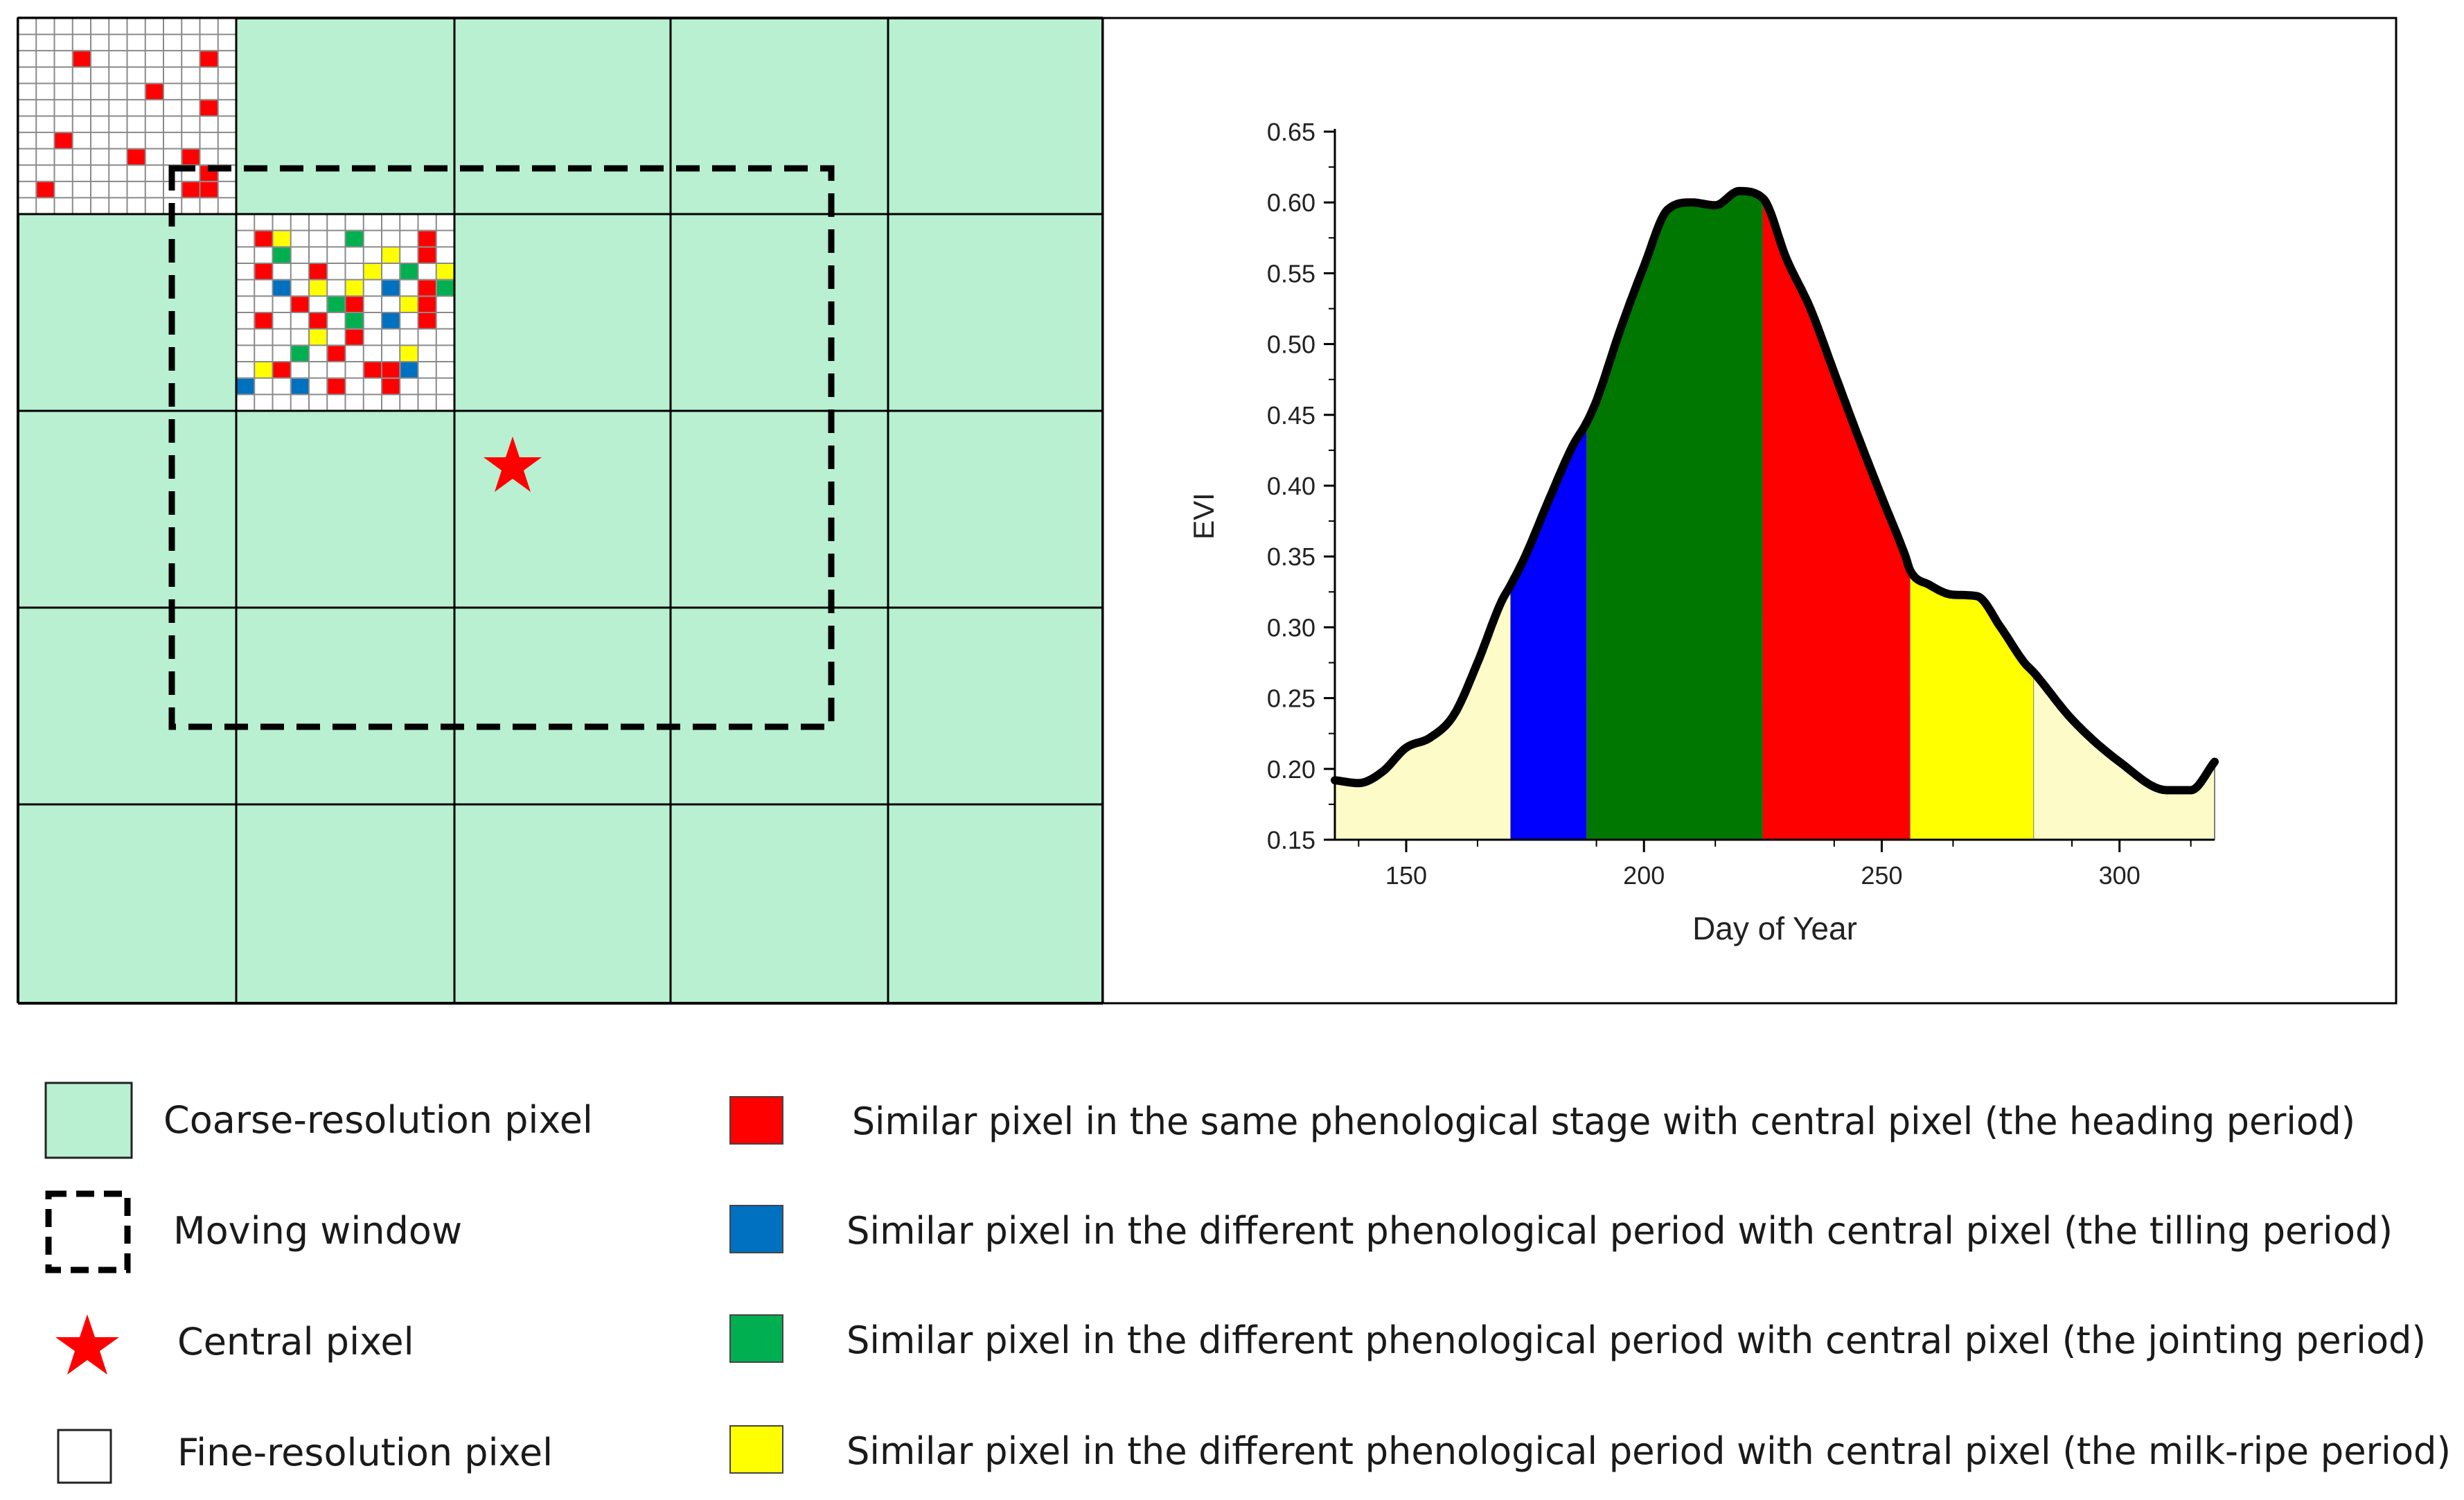 Image resolution: width=2464 pixels, height=1500 pixels. Describe the element at coordinates (1291, 486) in the screenshot. I see `y-tick-label: 0.40` at that location.